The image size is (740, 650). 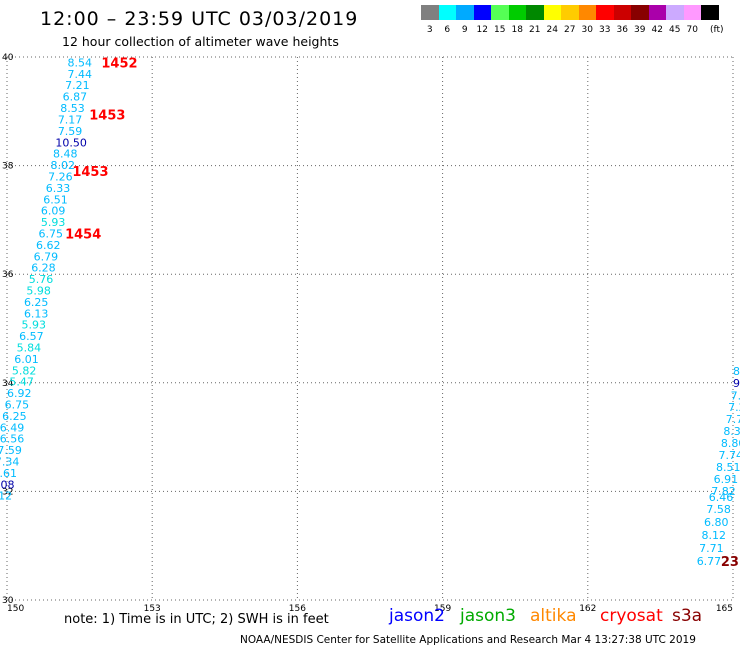 I want to click on wave-height-value: 8.51, so click(x=728, y=467).